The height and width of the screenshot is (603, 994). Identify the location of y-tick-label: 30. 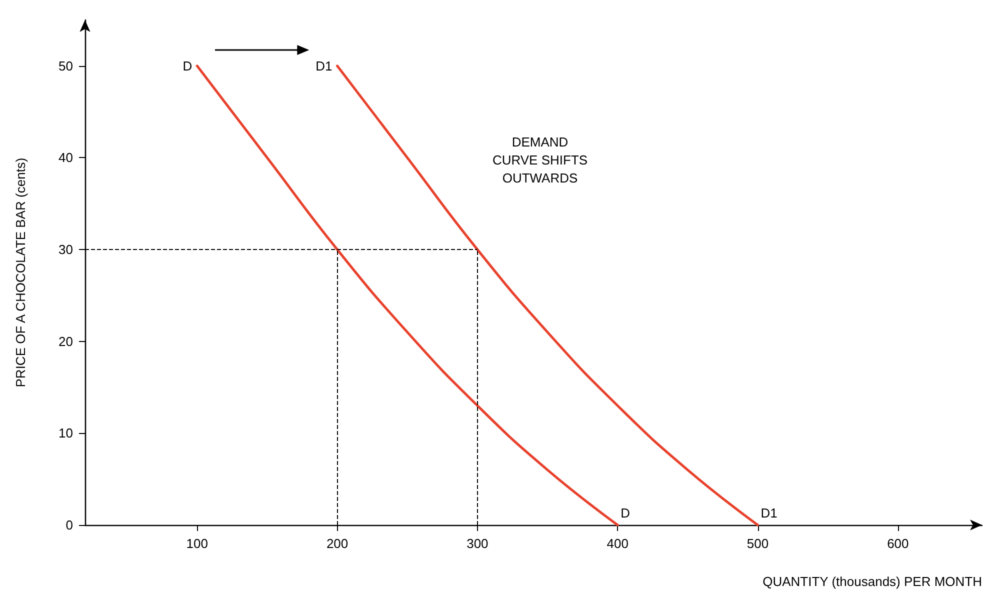
(65, 250).